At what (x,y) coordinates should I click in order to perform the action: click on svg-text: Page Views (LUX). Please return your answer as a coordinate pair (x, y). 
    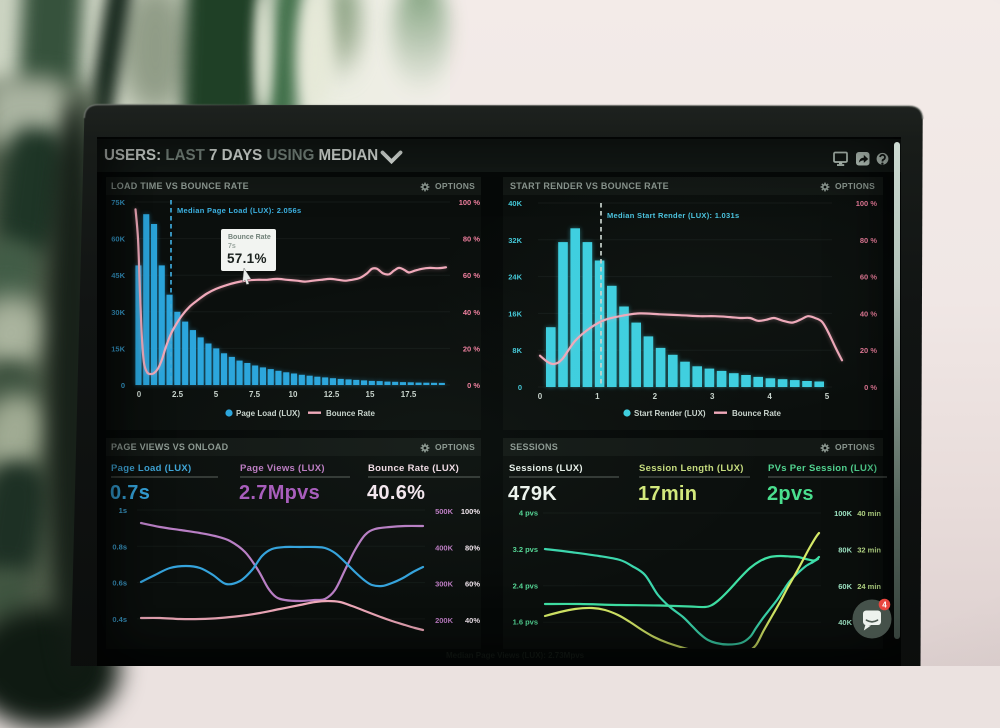
    Looking at the image, I should click on (282, 468).